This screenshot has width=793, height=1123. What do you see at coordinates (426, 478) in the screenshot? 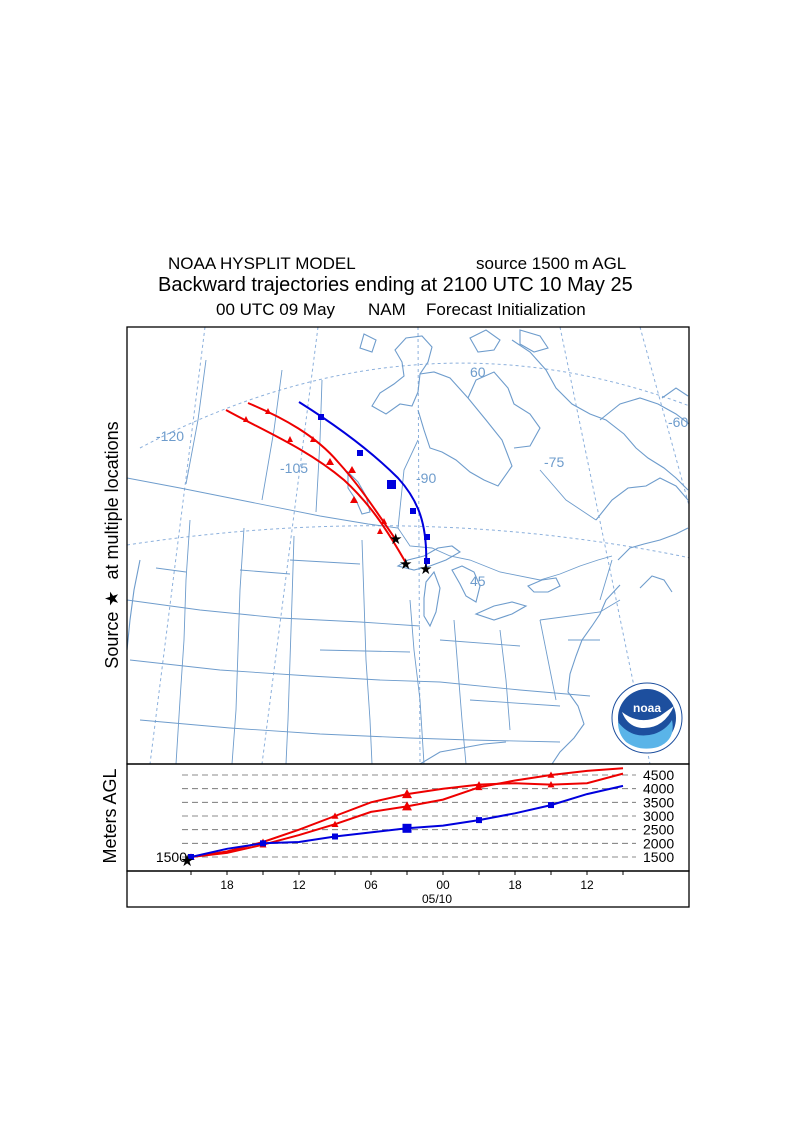
I see `meridian-label-90w: -90` at bounding box center [426, 478].